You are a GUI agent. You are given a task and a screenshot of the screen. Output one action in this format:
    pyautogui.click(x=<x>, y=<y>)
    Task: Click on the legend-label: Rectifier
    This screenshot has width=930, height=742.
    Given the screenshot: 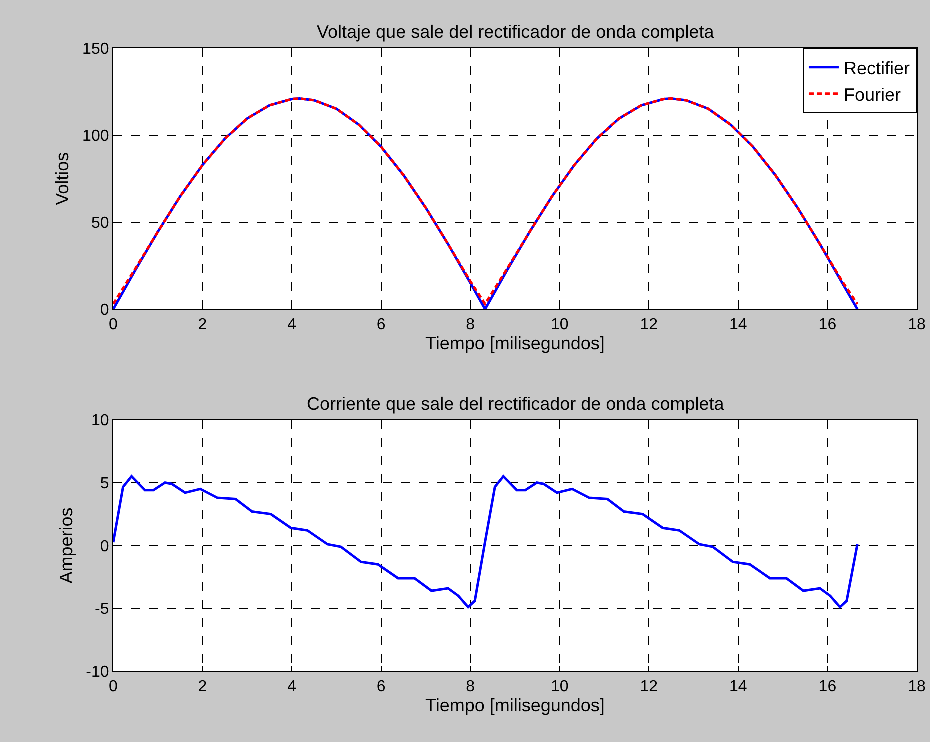 What is the action you would take?
    pyautogui.click(x=877, y=68)
    